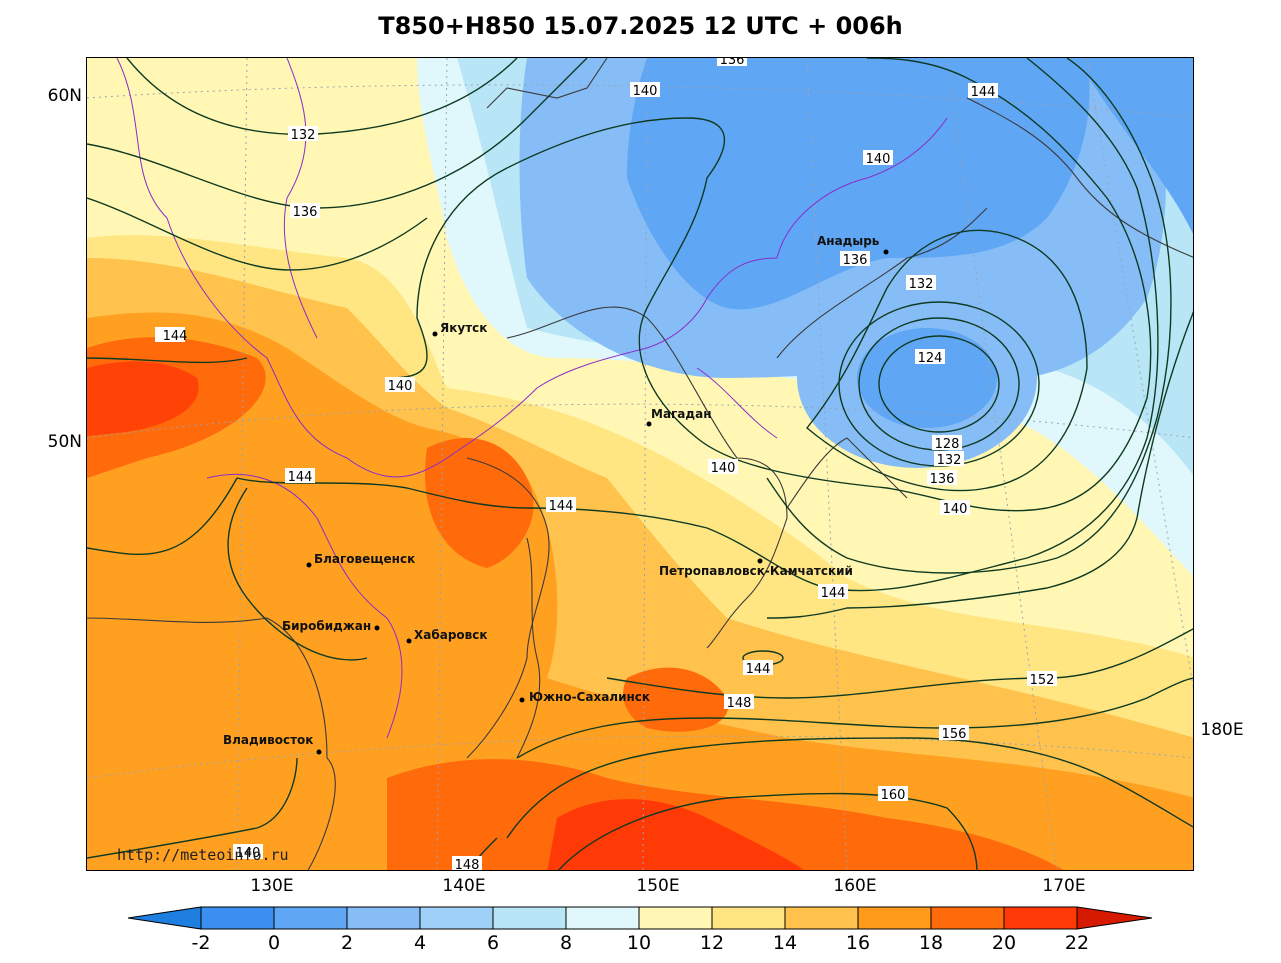 This screenshot has width=1281, height=963. Describe the element at coordinates (658, 886) in the screenshot. I see `lon-label-150e: 150E` at that location.